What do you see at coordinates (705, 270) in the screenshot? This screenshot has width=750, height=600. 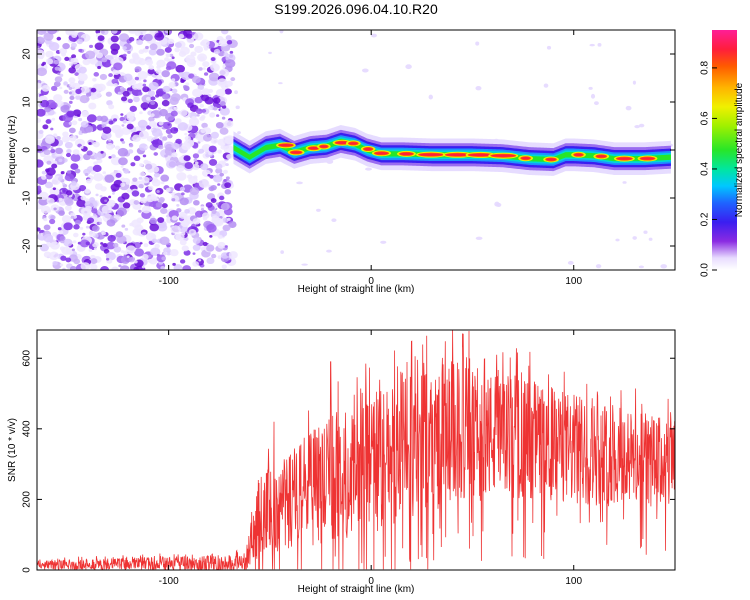 I see `colorbar-tick-label: 0.0` at bounding box center [705, 270].